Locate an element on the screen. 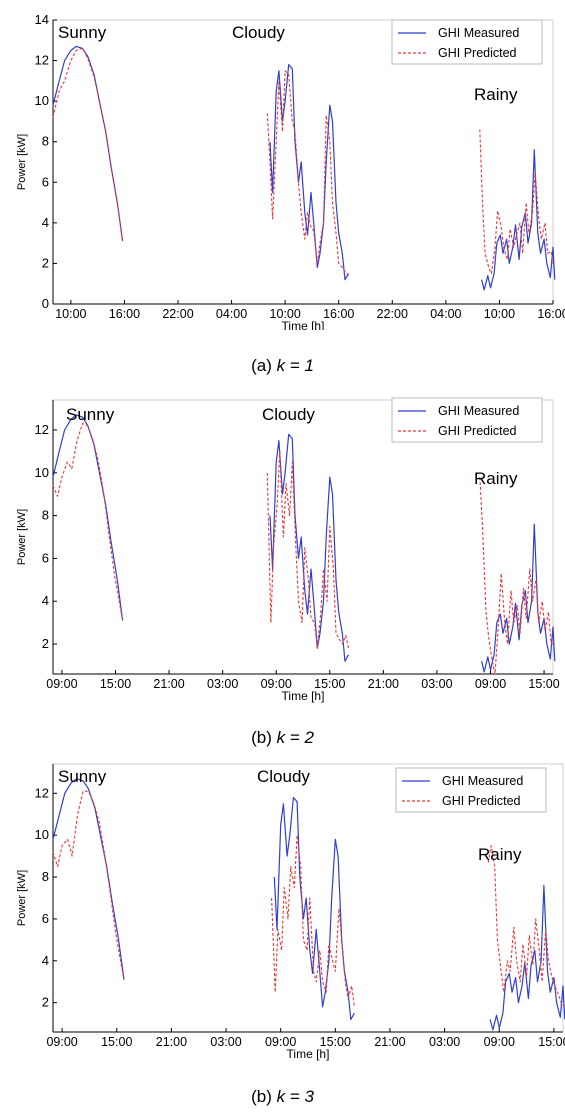  caption-prefix: (a) is located at coordinates (264, 365).